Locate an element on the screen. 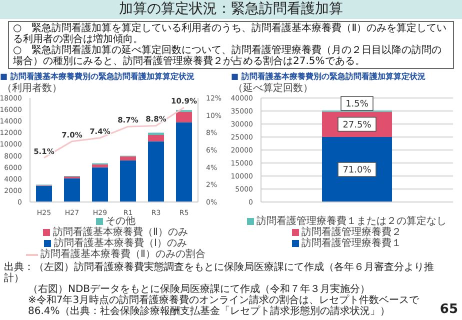 This screenshot has height=320, width=462. y-axis-title: （延べ算定回数） is located at coordinates (273, 88).